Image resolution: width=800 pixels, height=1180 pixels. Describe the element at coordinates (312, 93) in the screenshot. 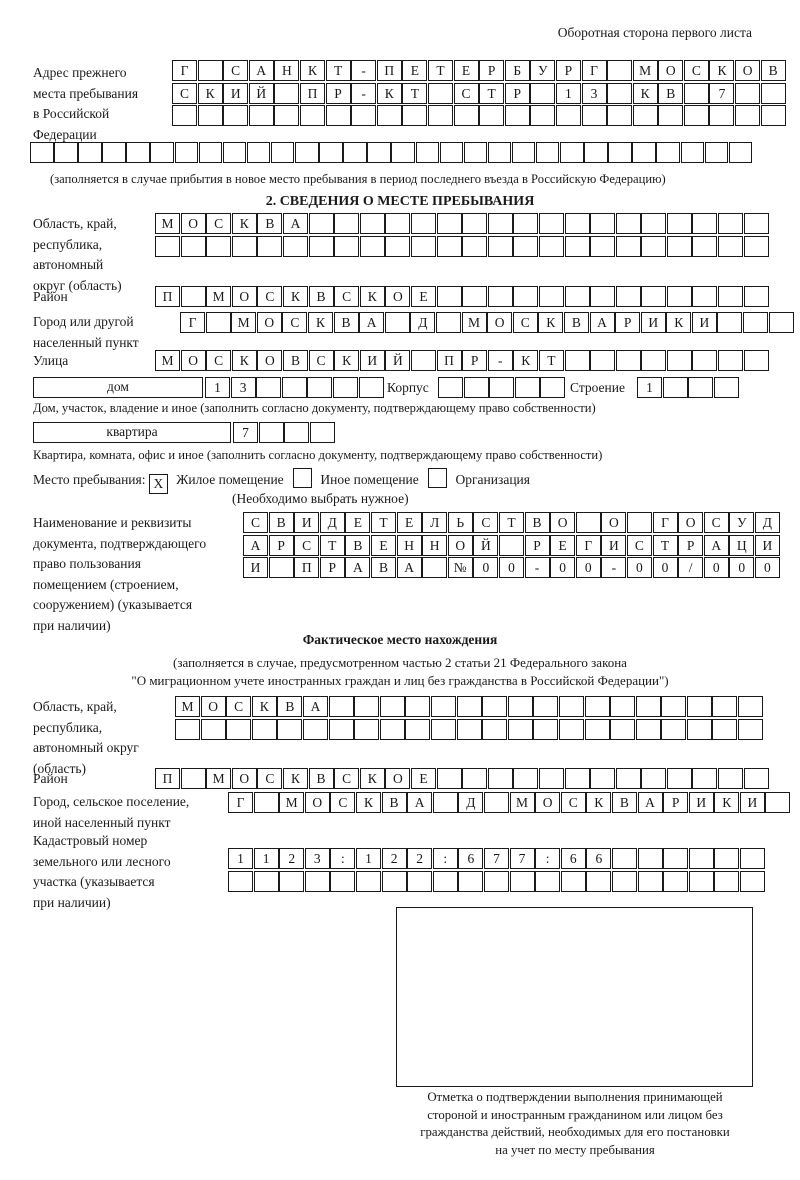

I see `char-cell: П` at that location.